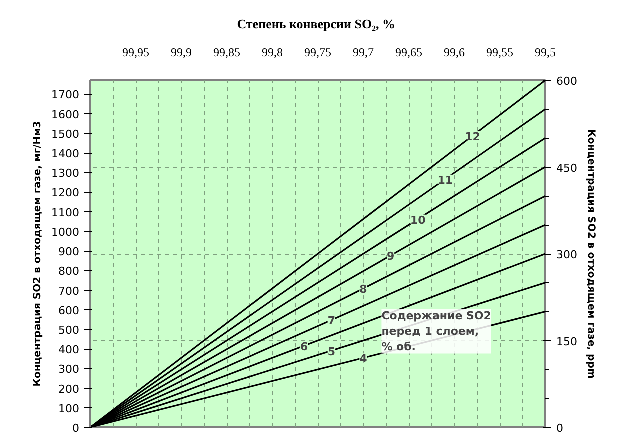 The image size is (623, 437). What do you see at coordinates (363, 53) in the screenshot?
I see `x-tick-label: 99,7` at bounding box center [363, 53].